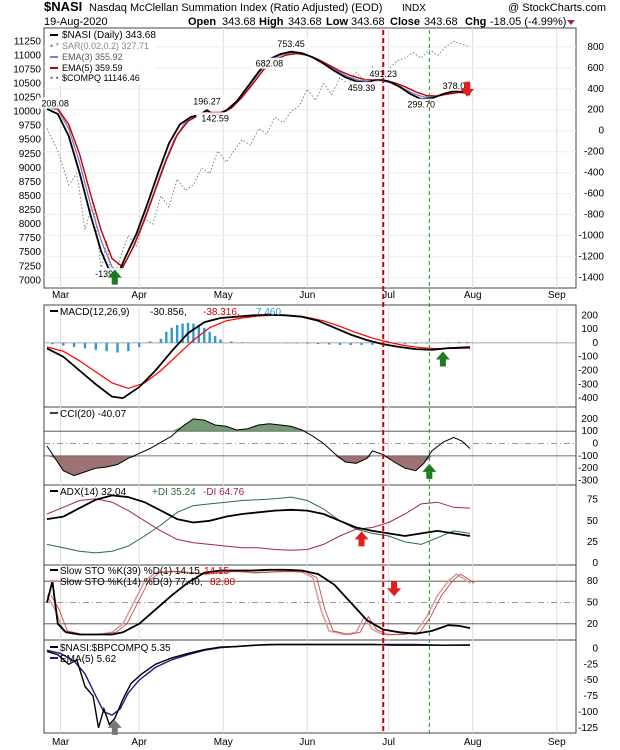 The width and height of the screenshot is (620, 750). Describe the element at coordinates (305, 22) in the screenshot. I see `ohlc-high: 343.68` at that location.